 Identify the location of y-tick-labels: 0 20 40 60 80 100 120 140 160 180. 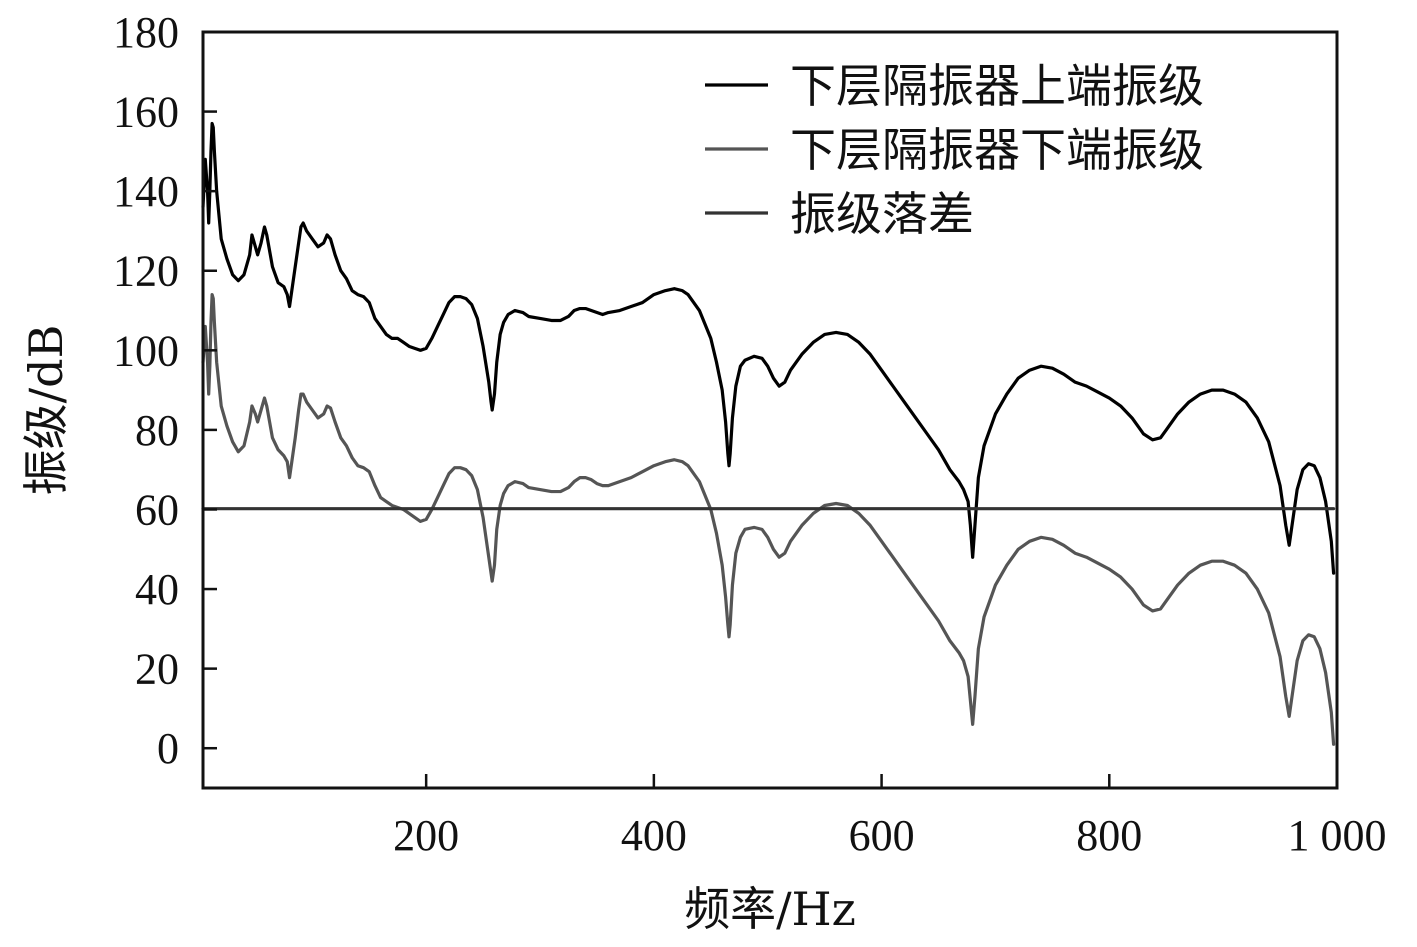
(146, 390).